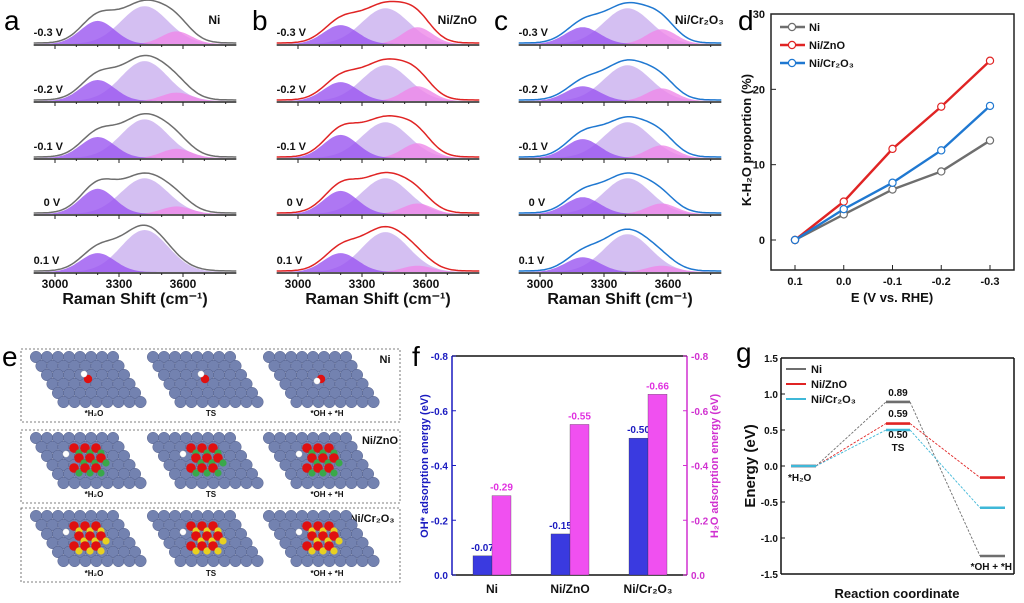 This screenshot has height=603, width=1024. Describe the element at coordinates (898, 448) in the screenshot. I see `annotation-ts: TS` at that location.